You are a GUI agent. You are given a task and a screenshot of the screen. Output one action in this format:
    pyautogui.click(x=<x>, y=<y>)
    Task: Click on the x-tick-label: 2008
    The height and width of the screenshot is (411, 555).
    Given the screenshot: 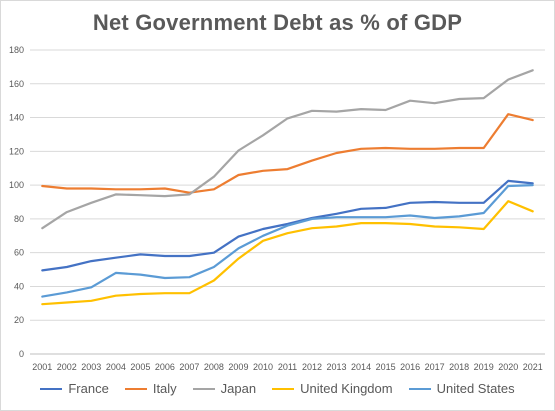 What is the action you would take?
    pyautogui.click(x=214, y=367)
    